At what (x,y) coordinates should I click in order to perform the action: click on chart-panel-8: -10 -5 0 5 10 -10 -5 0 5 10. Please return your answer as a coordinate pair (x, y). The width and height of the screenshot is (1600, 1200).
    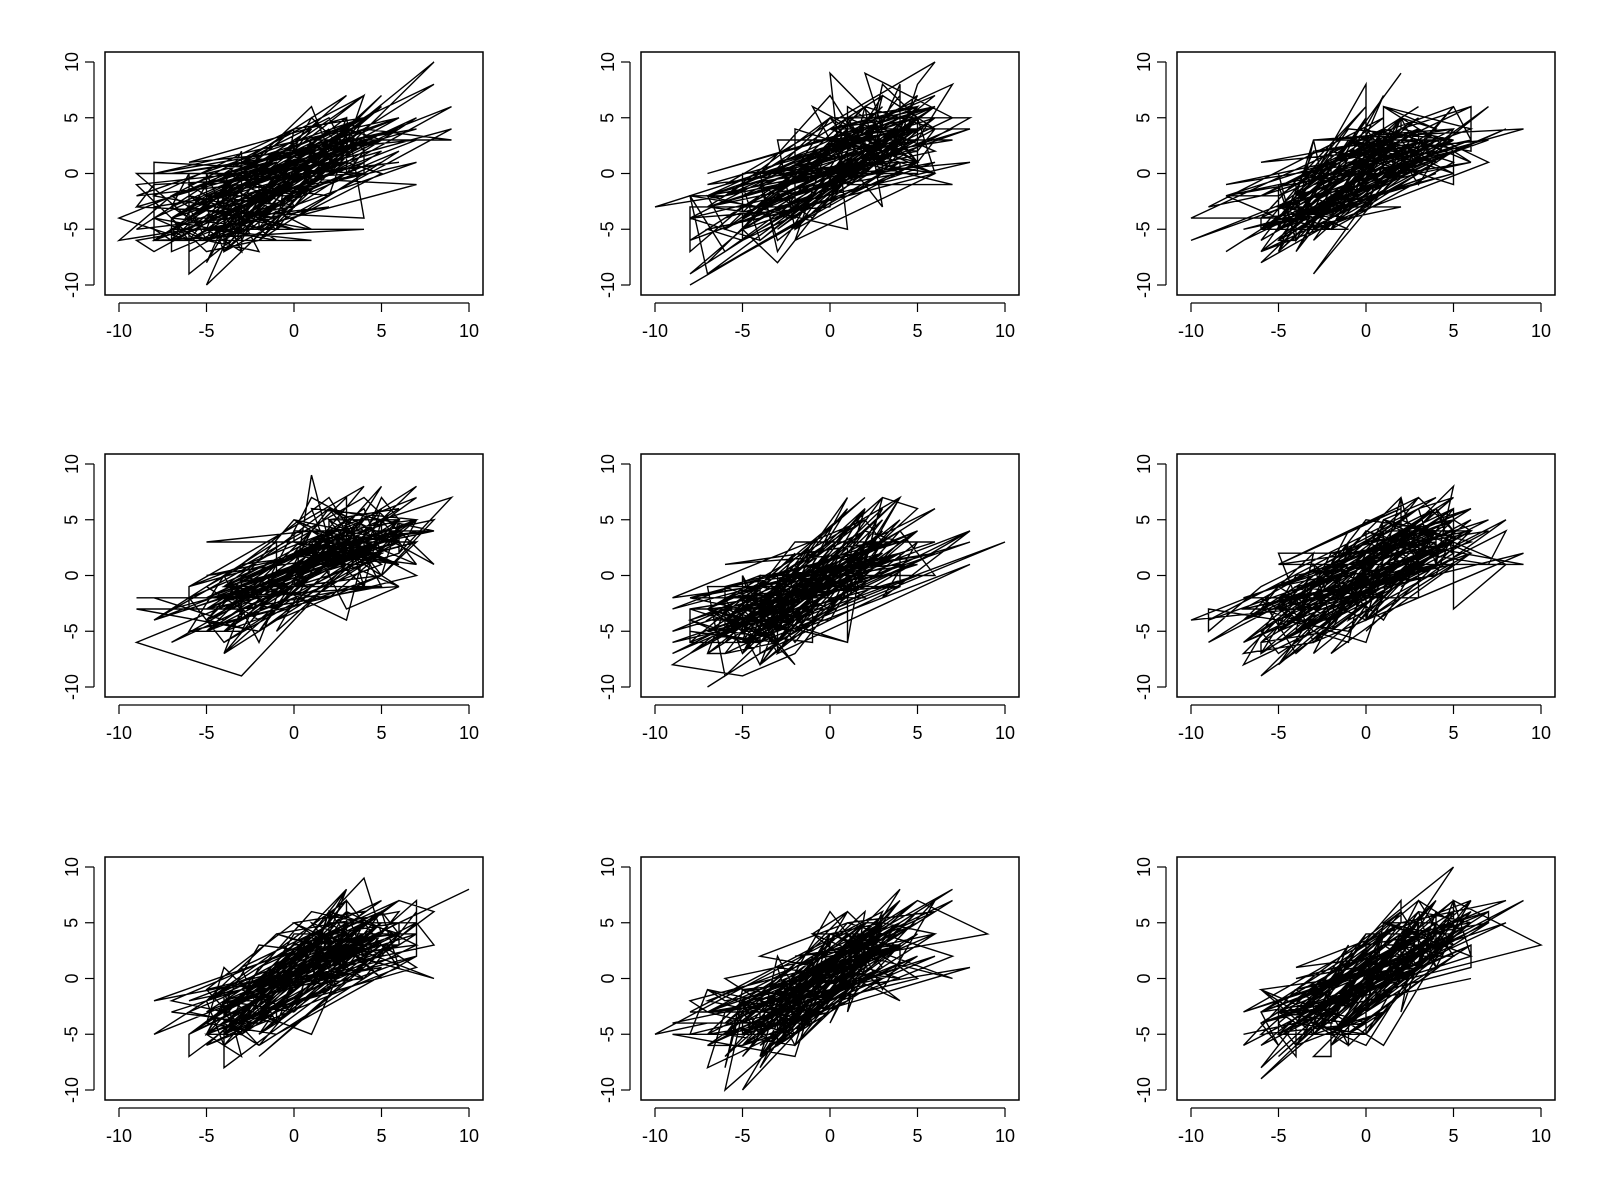
    Looking at the image, I should click on (809, 1001).